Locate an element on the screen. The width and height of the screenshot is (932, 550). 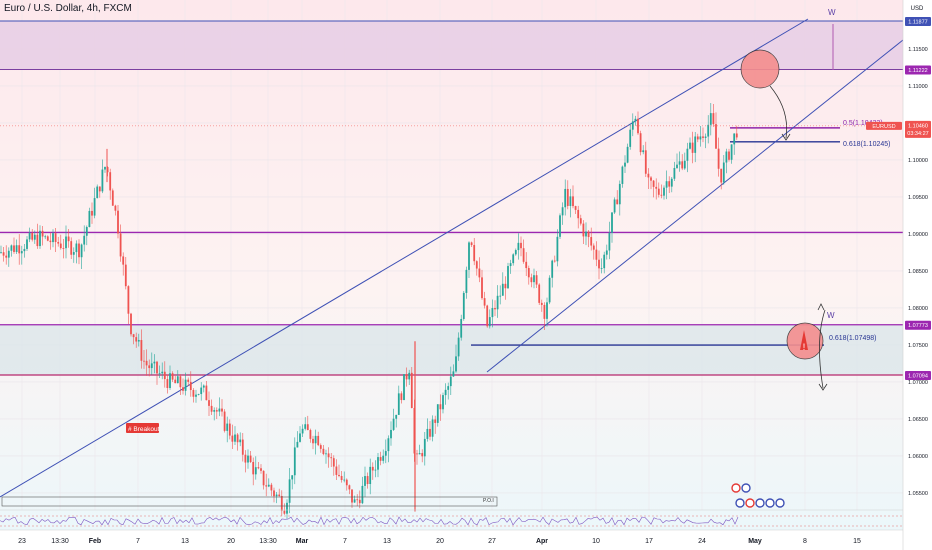
time-tick-label: 17 is located at coordinates (649, 541).